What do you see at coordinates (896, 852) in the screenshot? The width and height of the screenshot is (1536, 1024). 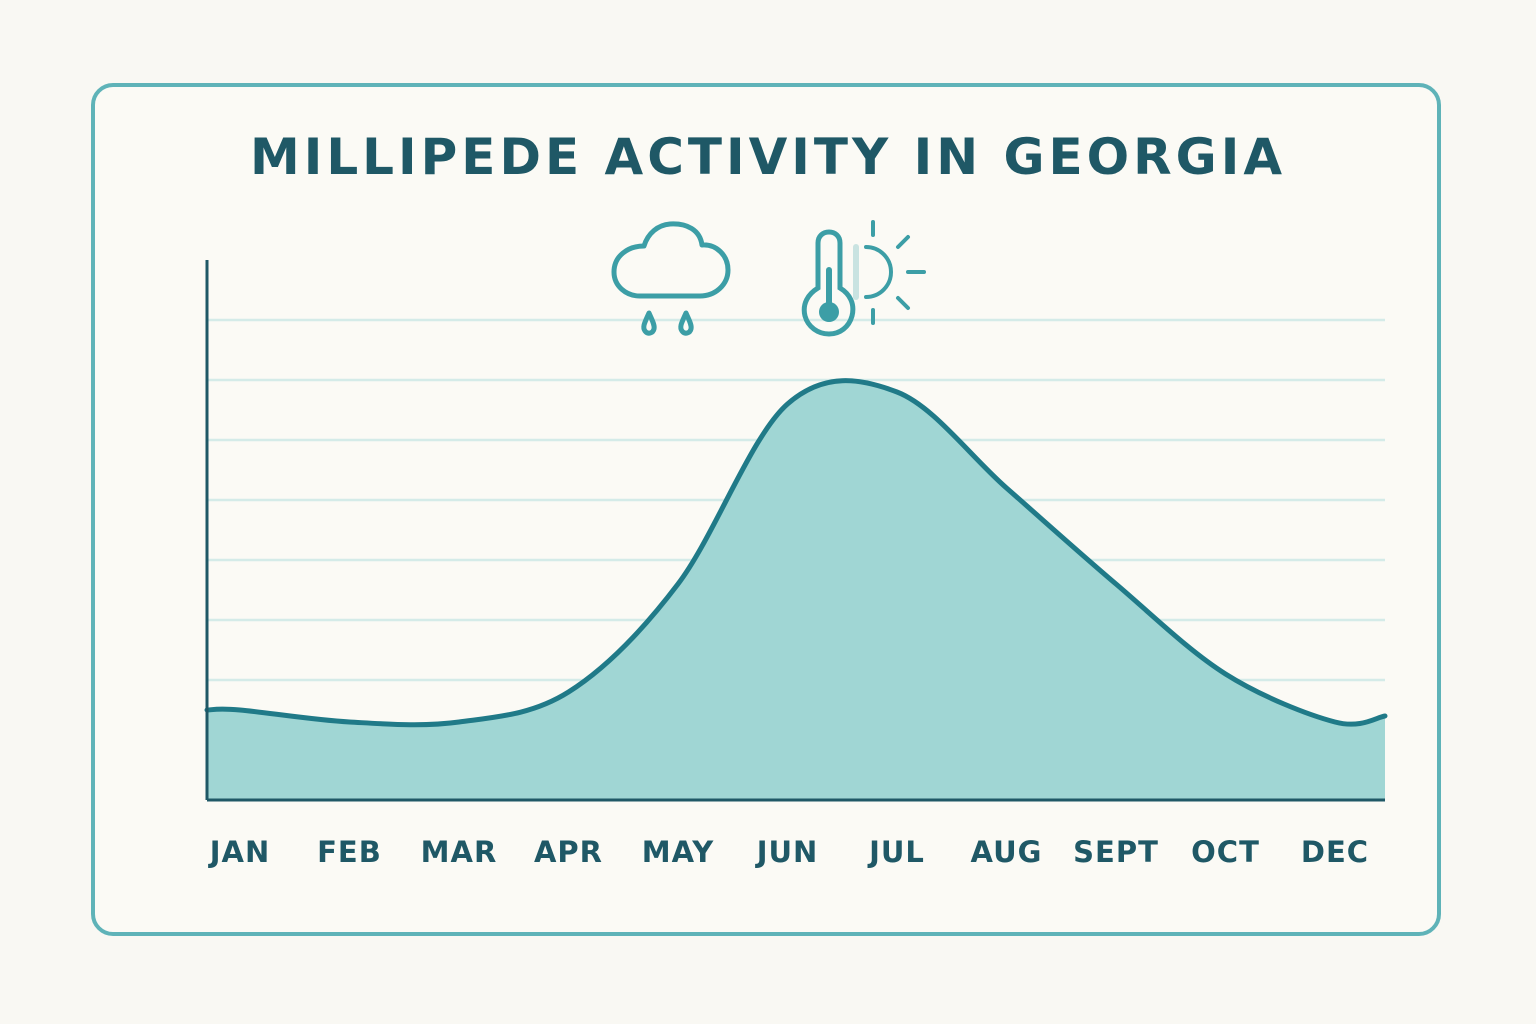 I see `x-tick-label-jul: JUL` at bounding box center [896, 852].